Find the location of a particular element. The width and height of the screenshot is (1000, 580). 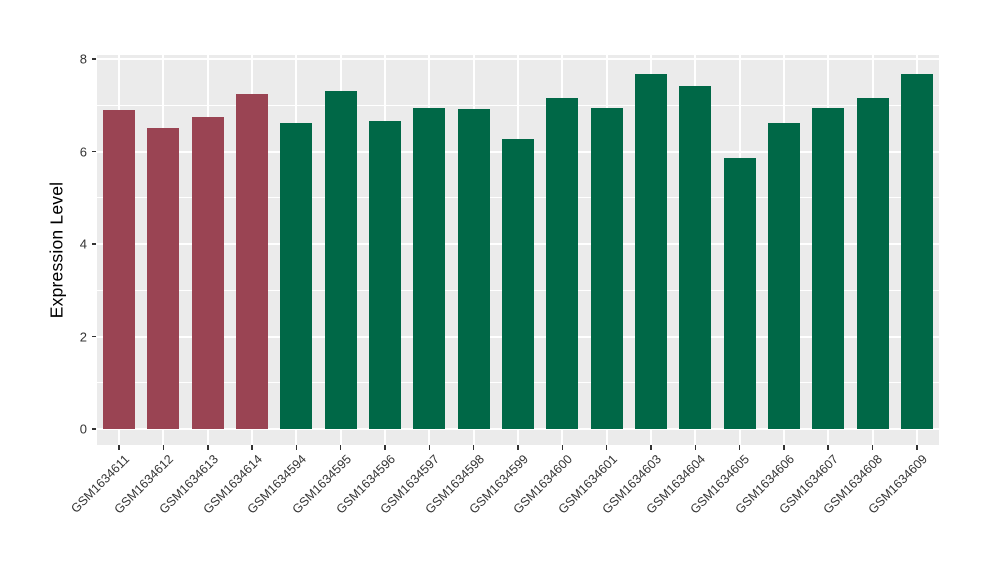

slot-GSM1634607 is located at coordinates (828, 250).